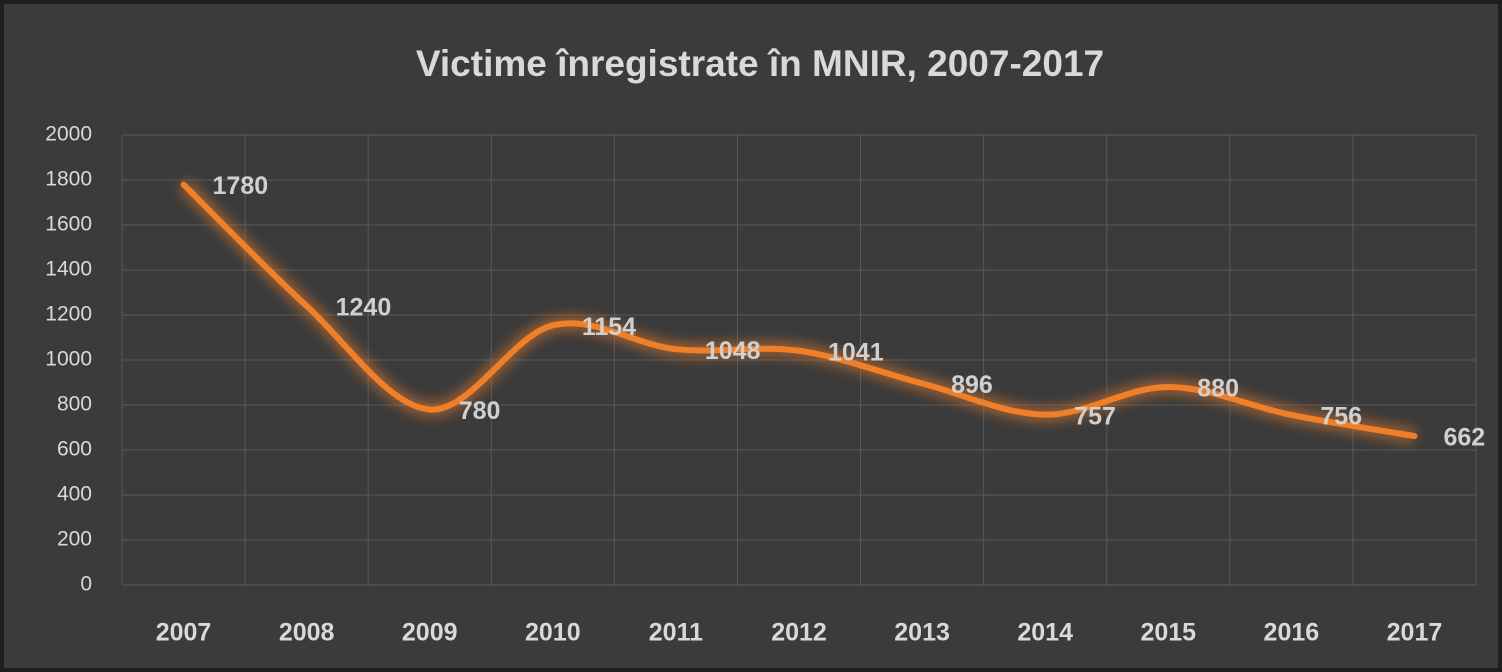 This screenshot has height=672, width=1502. Describe the element at coordinates (86, 584) in the screenshot. I see `y-tick-label: 0` at that location.